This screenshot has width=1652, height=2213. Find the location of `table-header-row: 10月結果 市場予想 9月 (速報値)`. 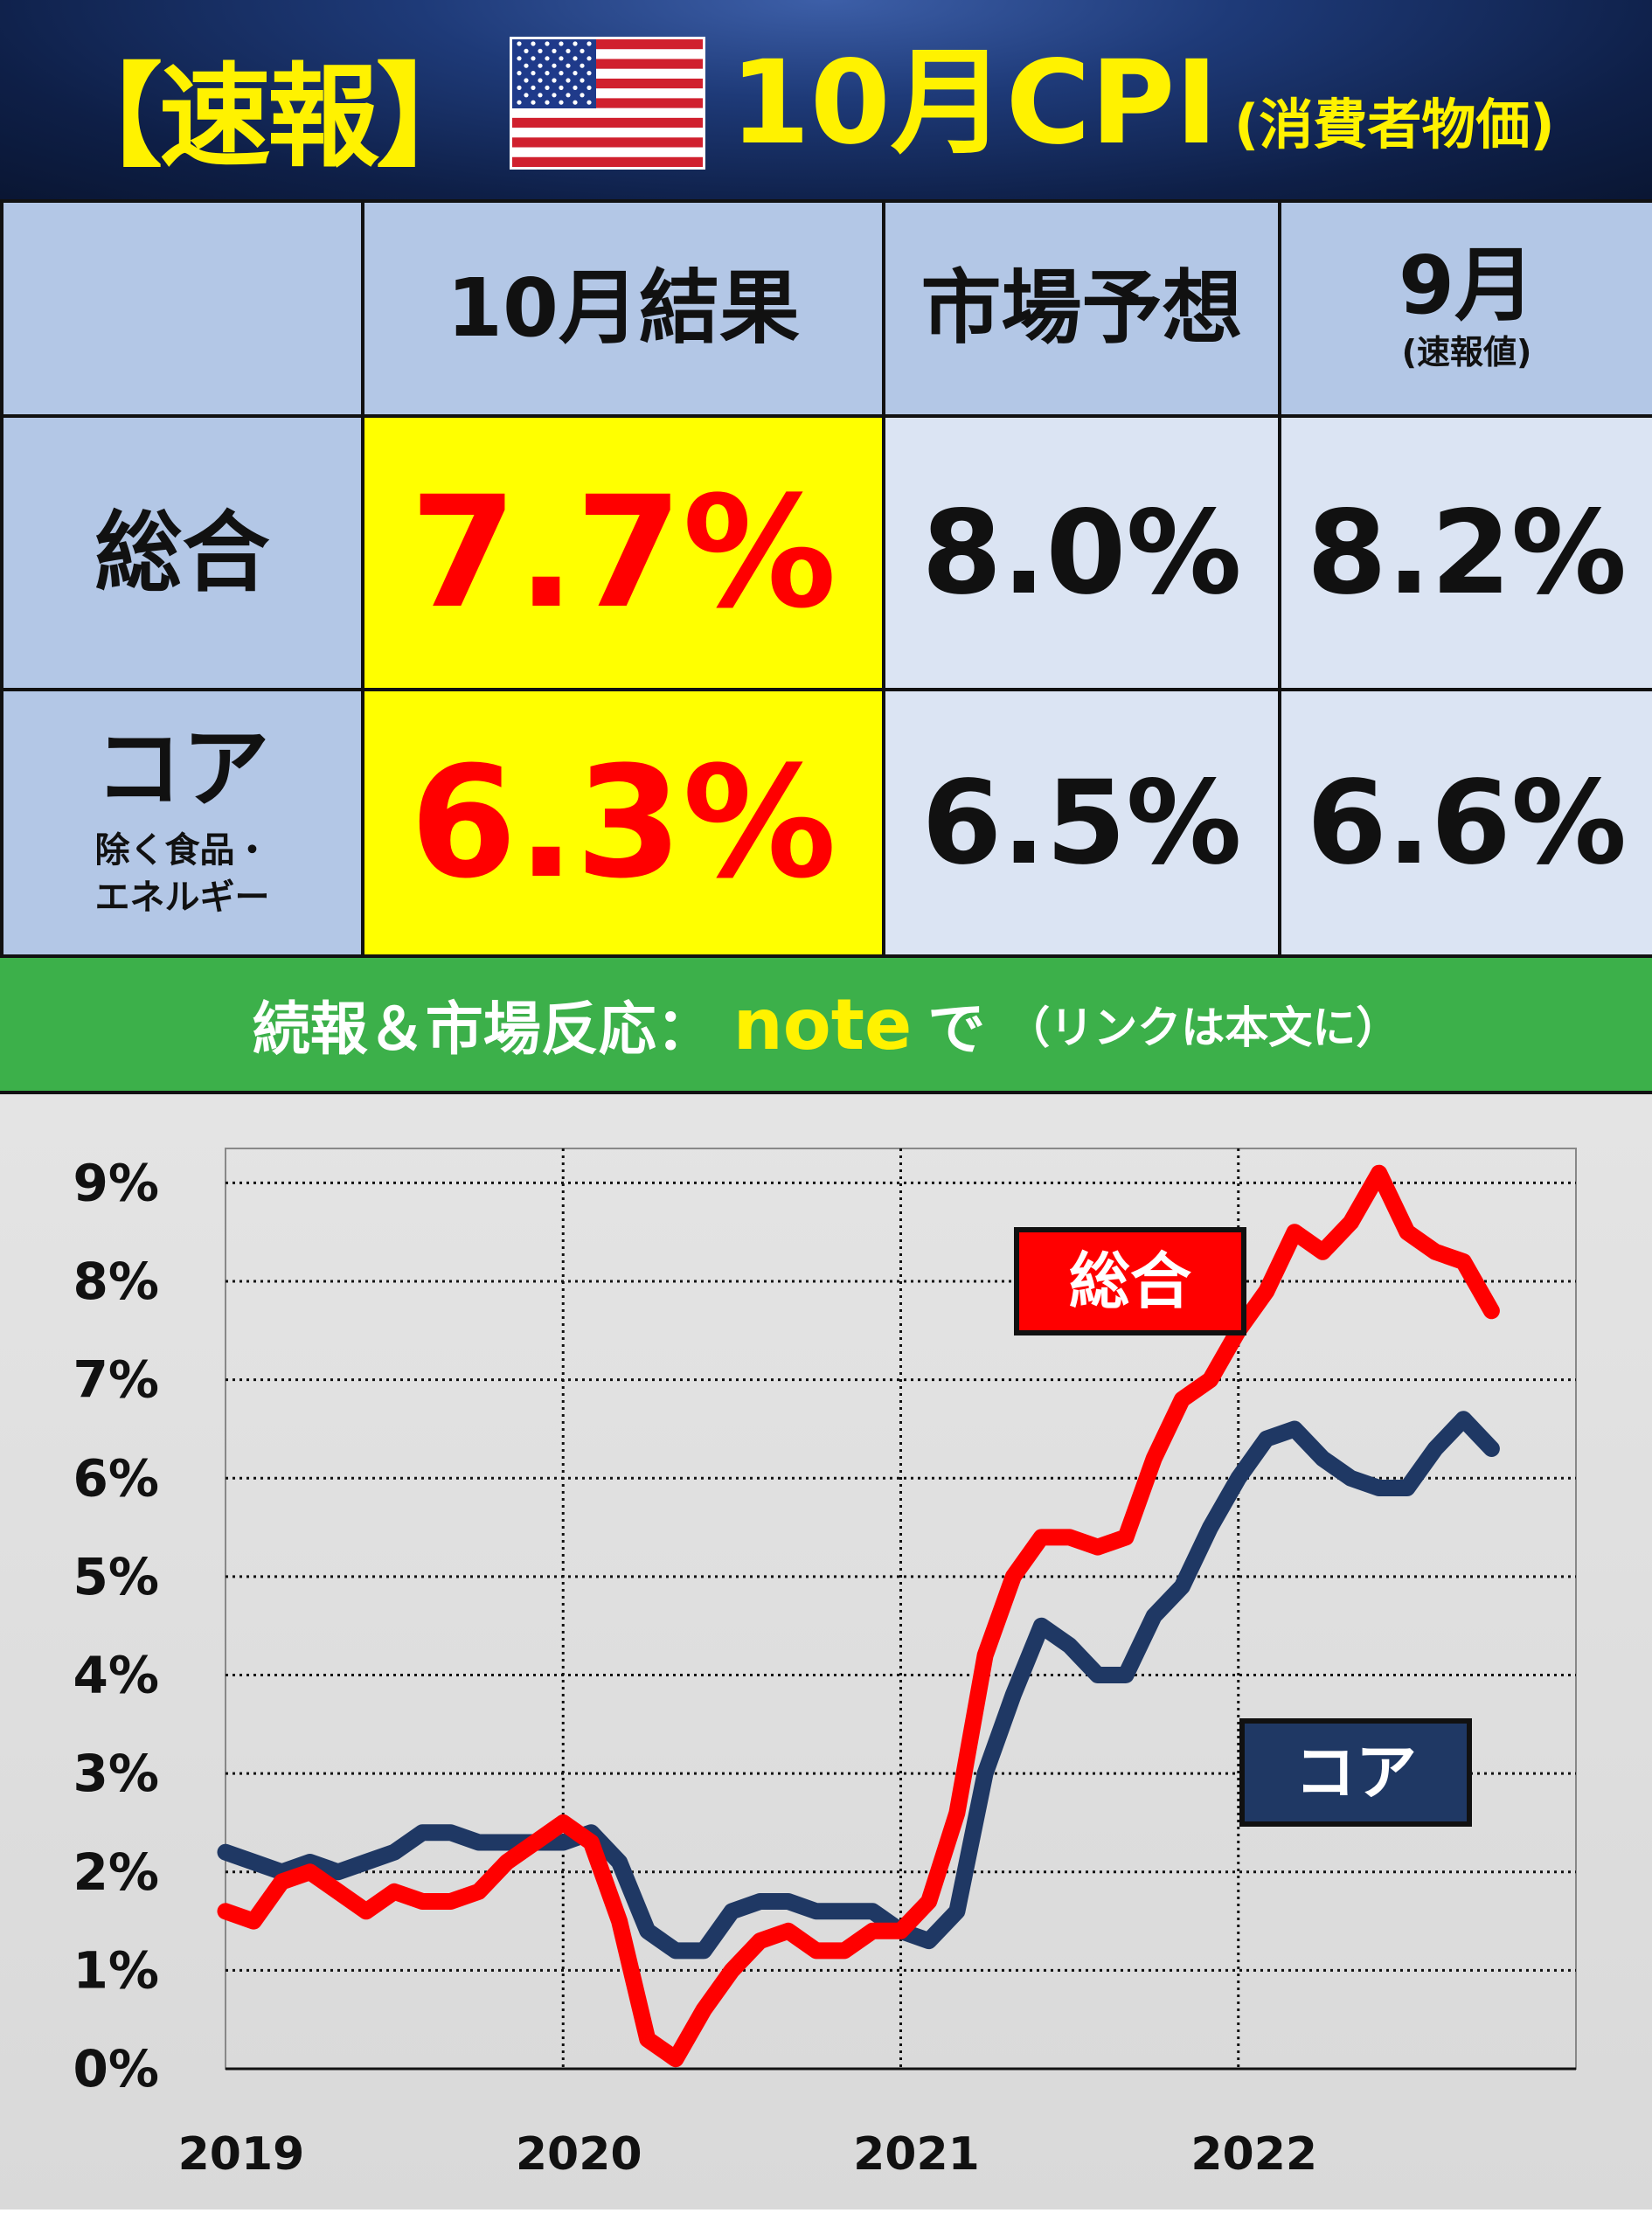

table-header-row: 10月結果 市場予想 9月 (速報値) is located at coordinates (826, 308).